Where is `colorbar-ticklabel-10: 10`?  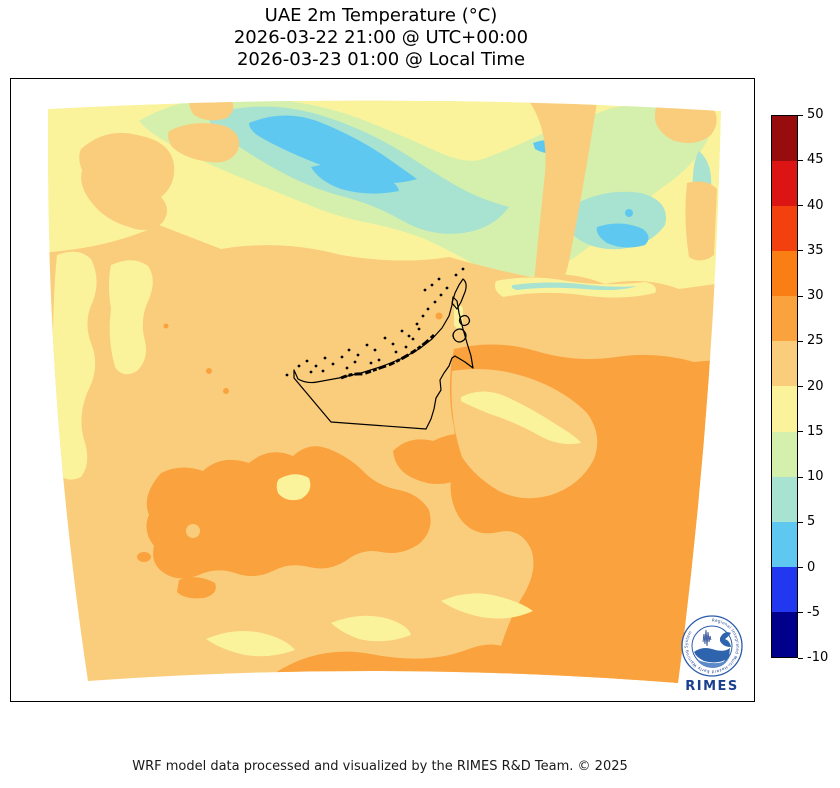 colorbar-ticklabel-10: 10 is located at coordinates (815, 476).